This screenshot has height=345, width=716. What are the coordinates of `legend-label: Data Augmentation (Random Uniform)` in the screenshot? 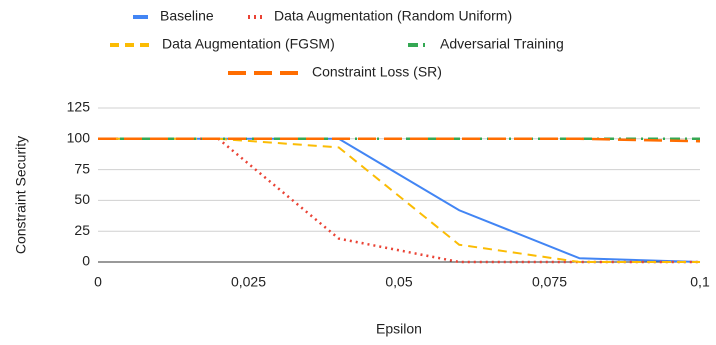 It's located at (393, 16).